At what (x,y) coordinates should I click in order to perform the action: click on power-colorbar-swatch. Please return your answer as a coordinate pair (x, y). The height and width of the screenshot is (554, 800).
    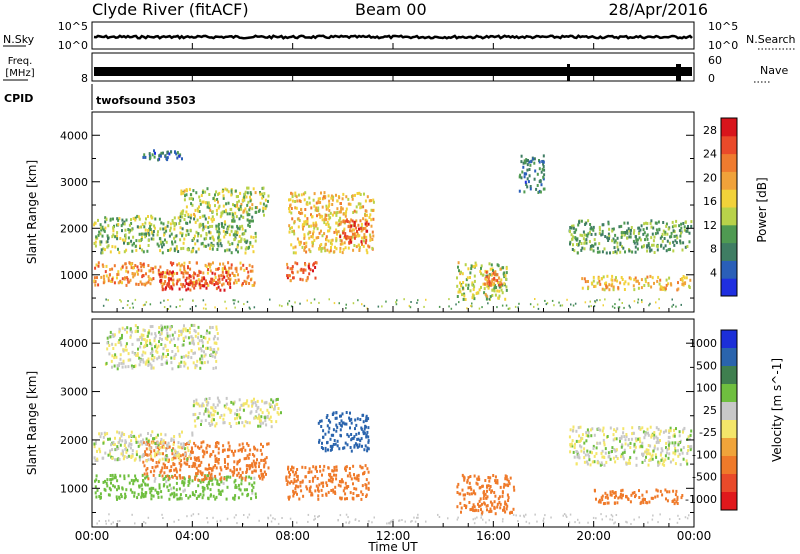
    Looking at the image, I should click on (729, 180).